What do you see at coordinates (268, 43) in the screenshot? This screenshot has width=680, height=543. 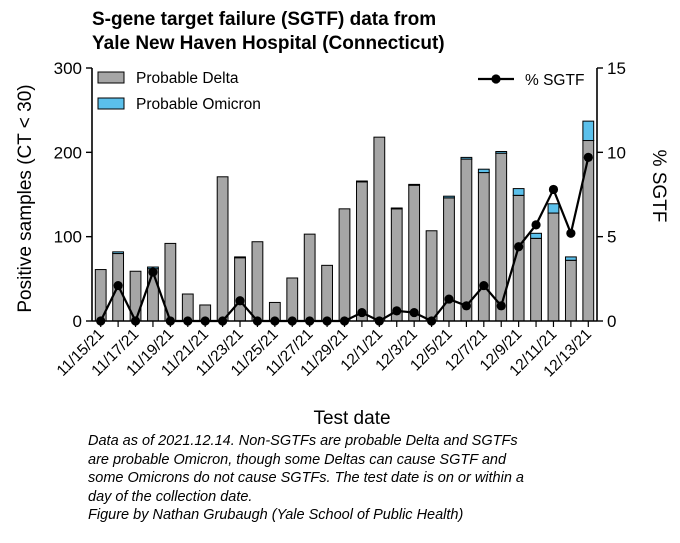 I see `title-line-2: Yale New Haven Hospital (Connecticut)` at bounding box center [268, 43].